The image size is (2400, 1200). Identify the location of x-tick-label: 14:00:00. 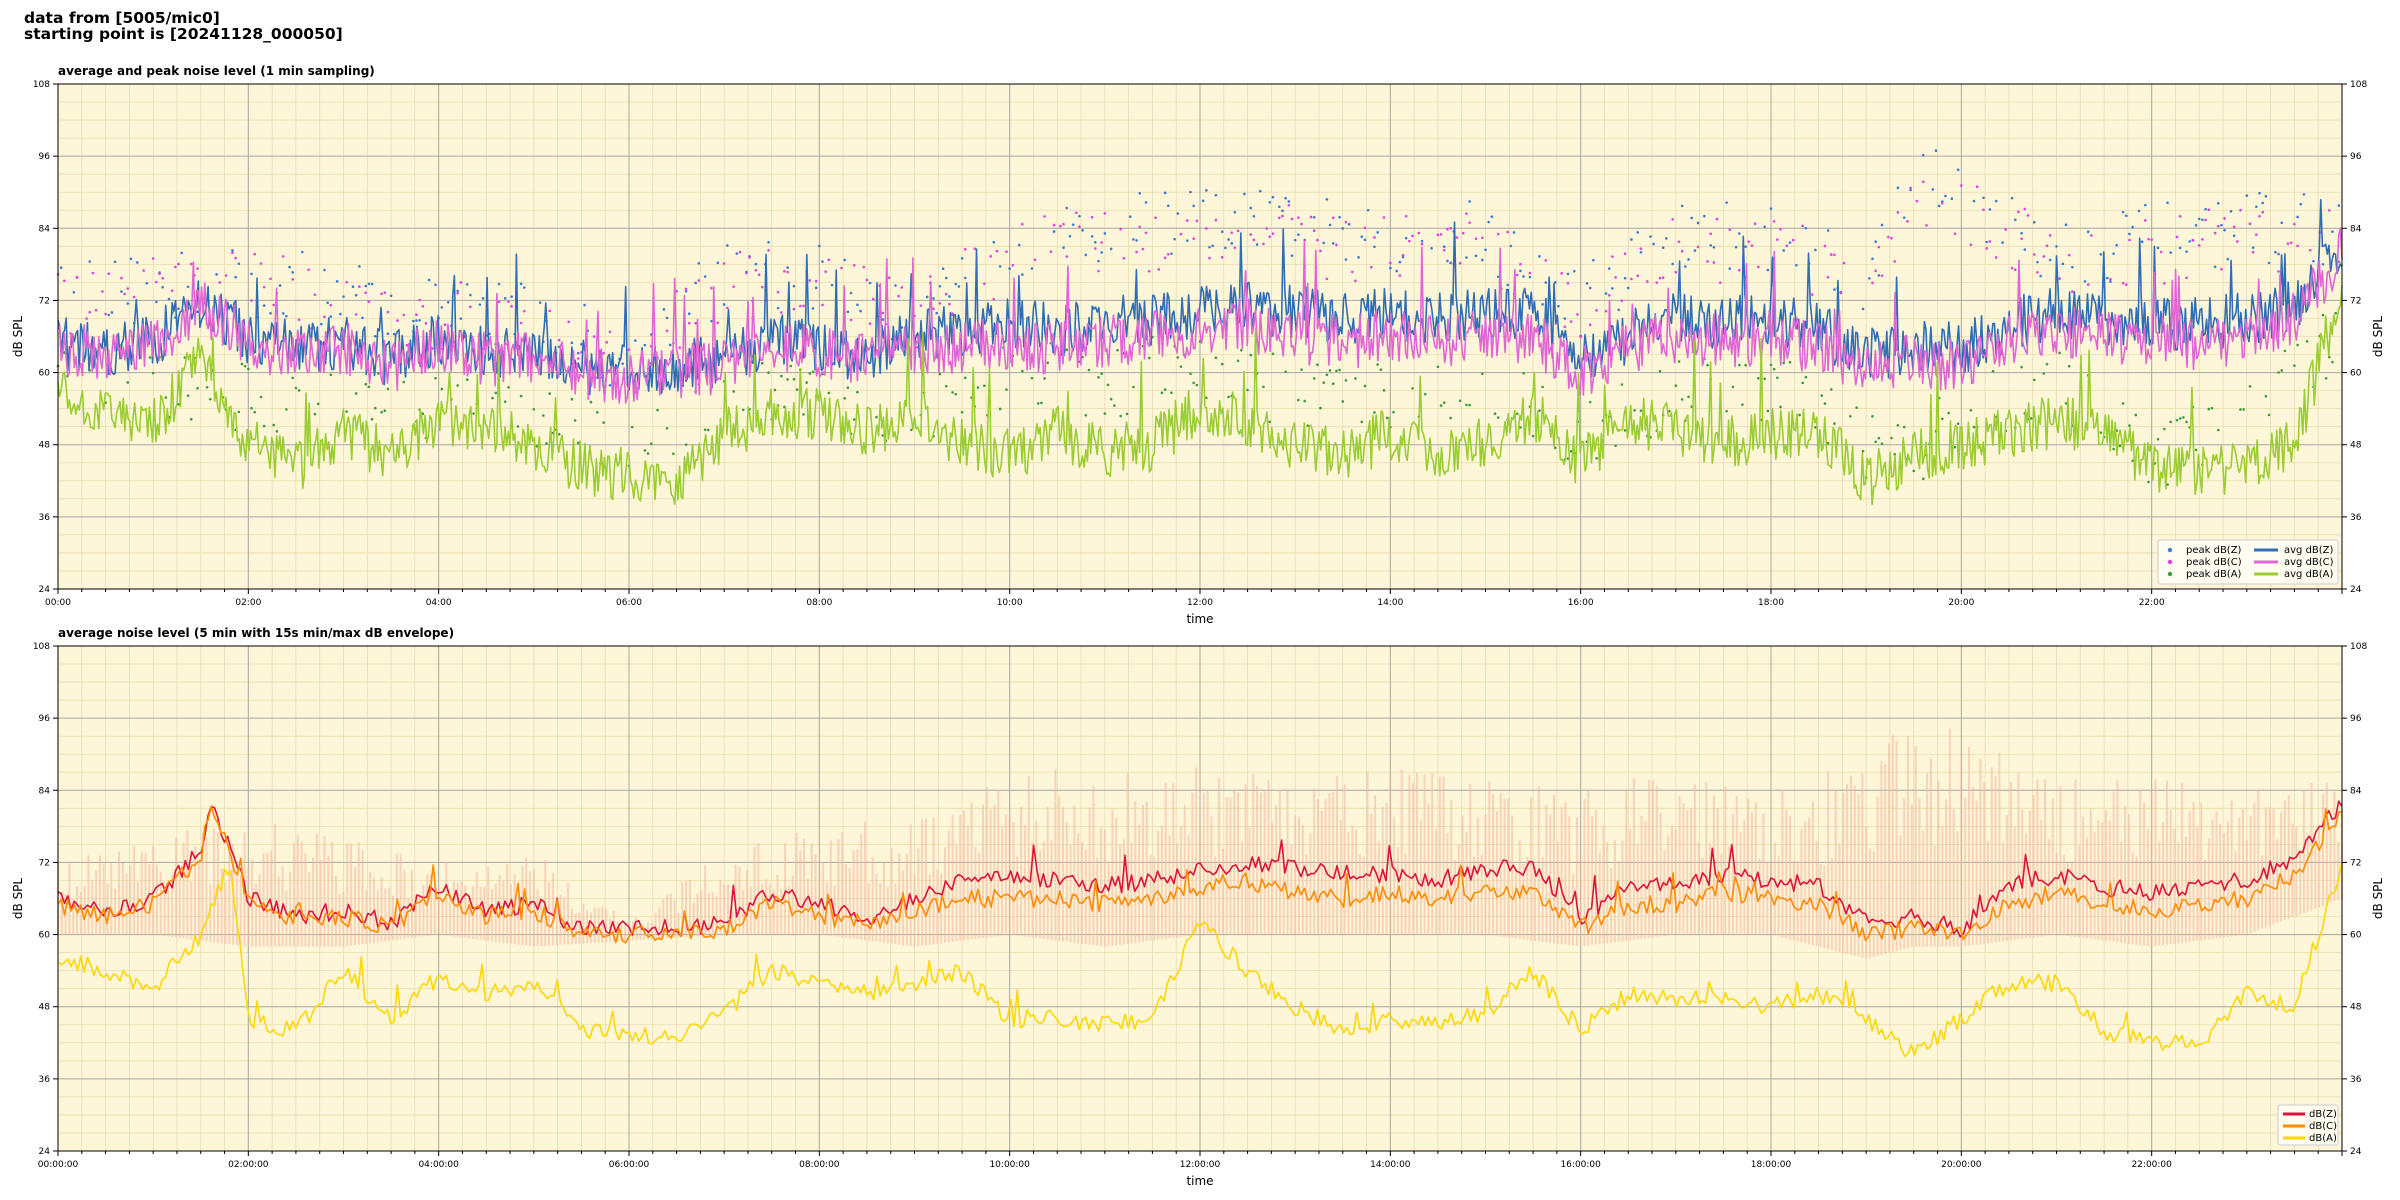
(1390, 1165).